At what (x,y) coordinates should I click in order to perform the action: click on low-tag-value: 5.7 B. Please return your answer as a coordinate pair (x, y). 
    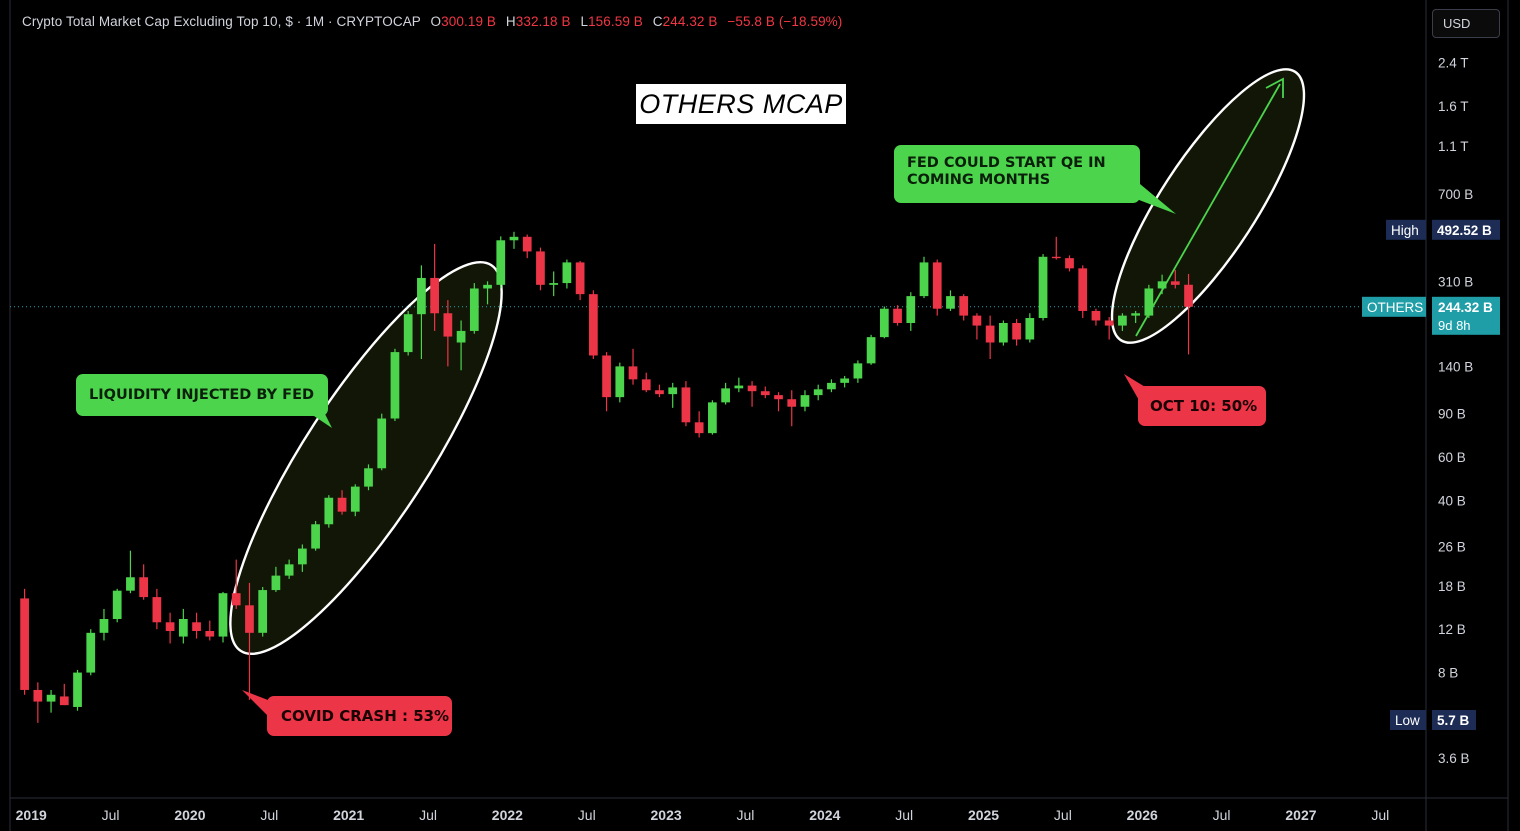
    Looking at the image, I should click on (1453, 720).